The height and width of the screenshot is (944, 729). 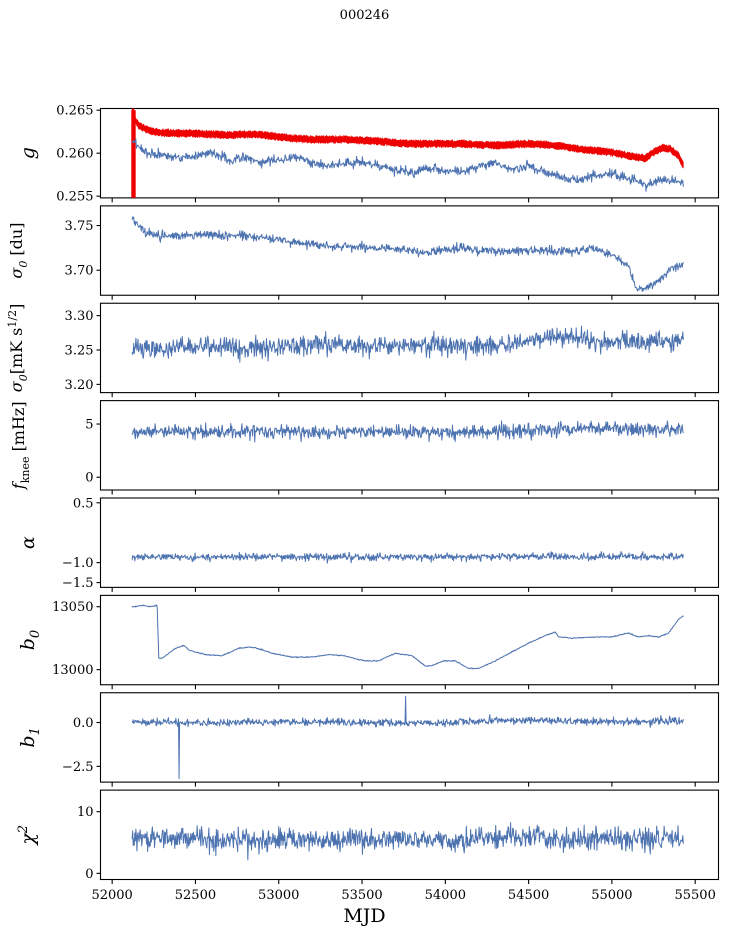 I want to click on panel-fknee: 0 5 fknee [mHz], so click(x=364, y=447).